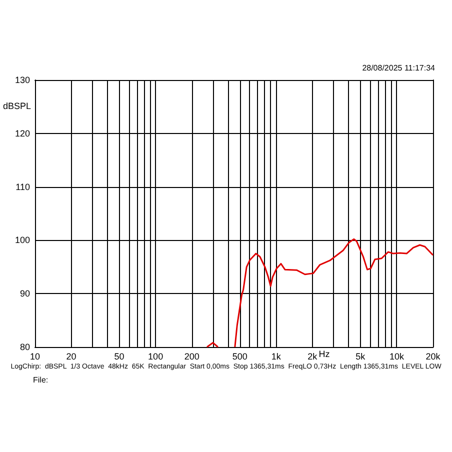 This screenshot has width=452, height=452. I want to click on x-tick-label: 2k, so click(313, 357).